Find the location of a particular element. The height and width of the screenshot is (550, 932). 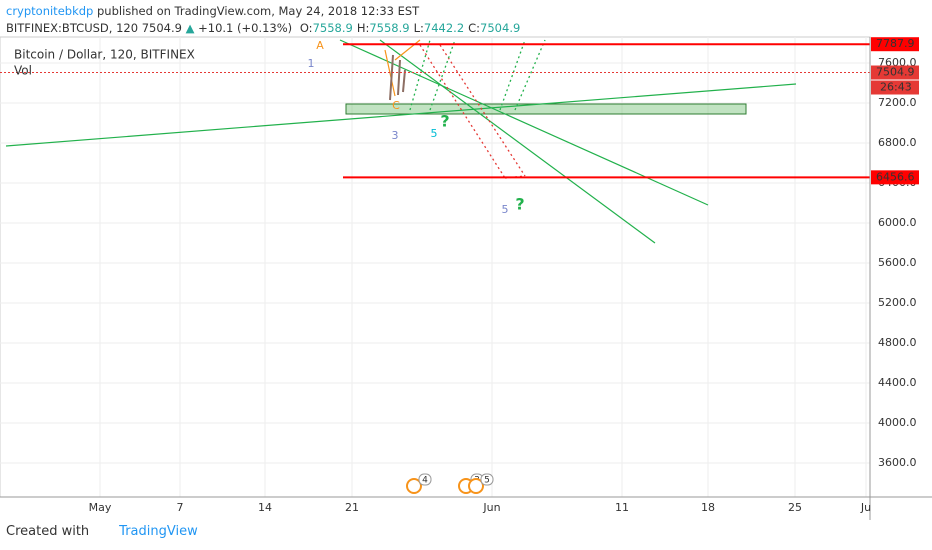

wave-label: 1 is located at coordinates (311, 63).